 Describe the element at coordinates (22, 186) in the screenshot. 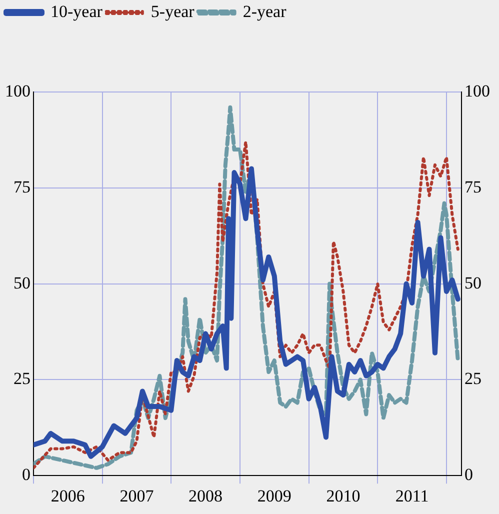

I see `y-tick-label: 75` at that location.